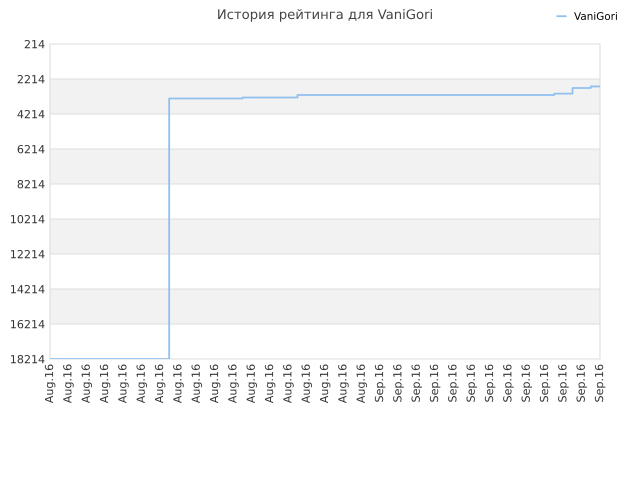 Image resolution: width=640 pixels, height=480 pixels. Describe the element at coordinates (31, 114) in the screenshot. I see `y-tick-label: 4214` at that location.